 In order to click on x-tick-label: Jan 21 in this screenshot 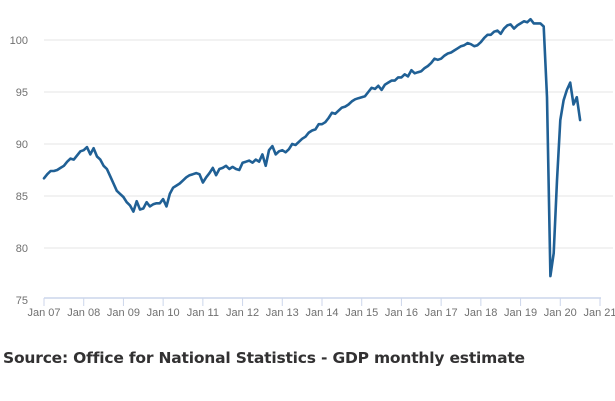, I will do `click(599, 313)`.